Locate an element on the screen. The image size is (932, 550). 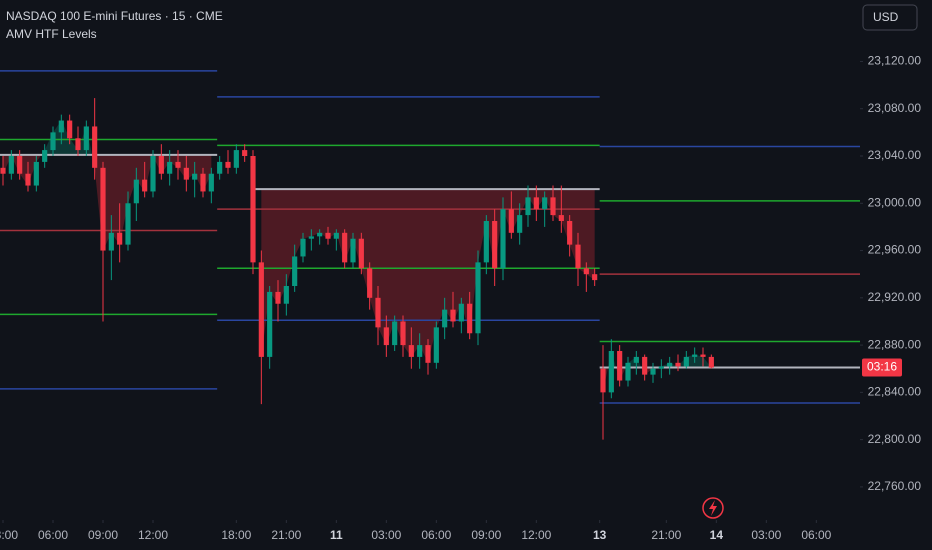
y-tick-label: 22,920.00 is located at coordinates (895, 297).